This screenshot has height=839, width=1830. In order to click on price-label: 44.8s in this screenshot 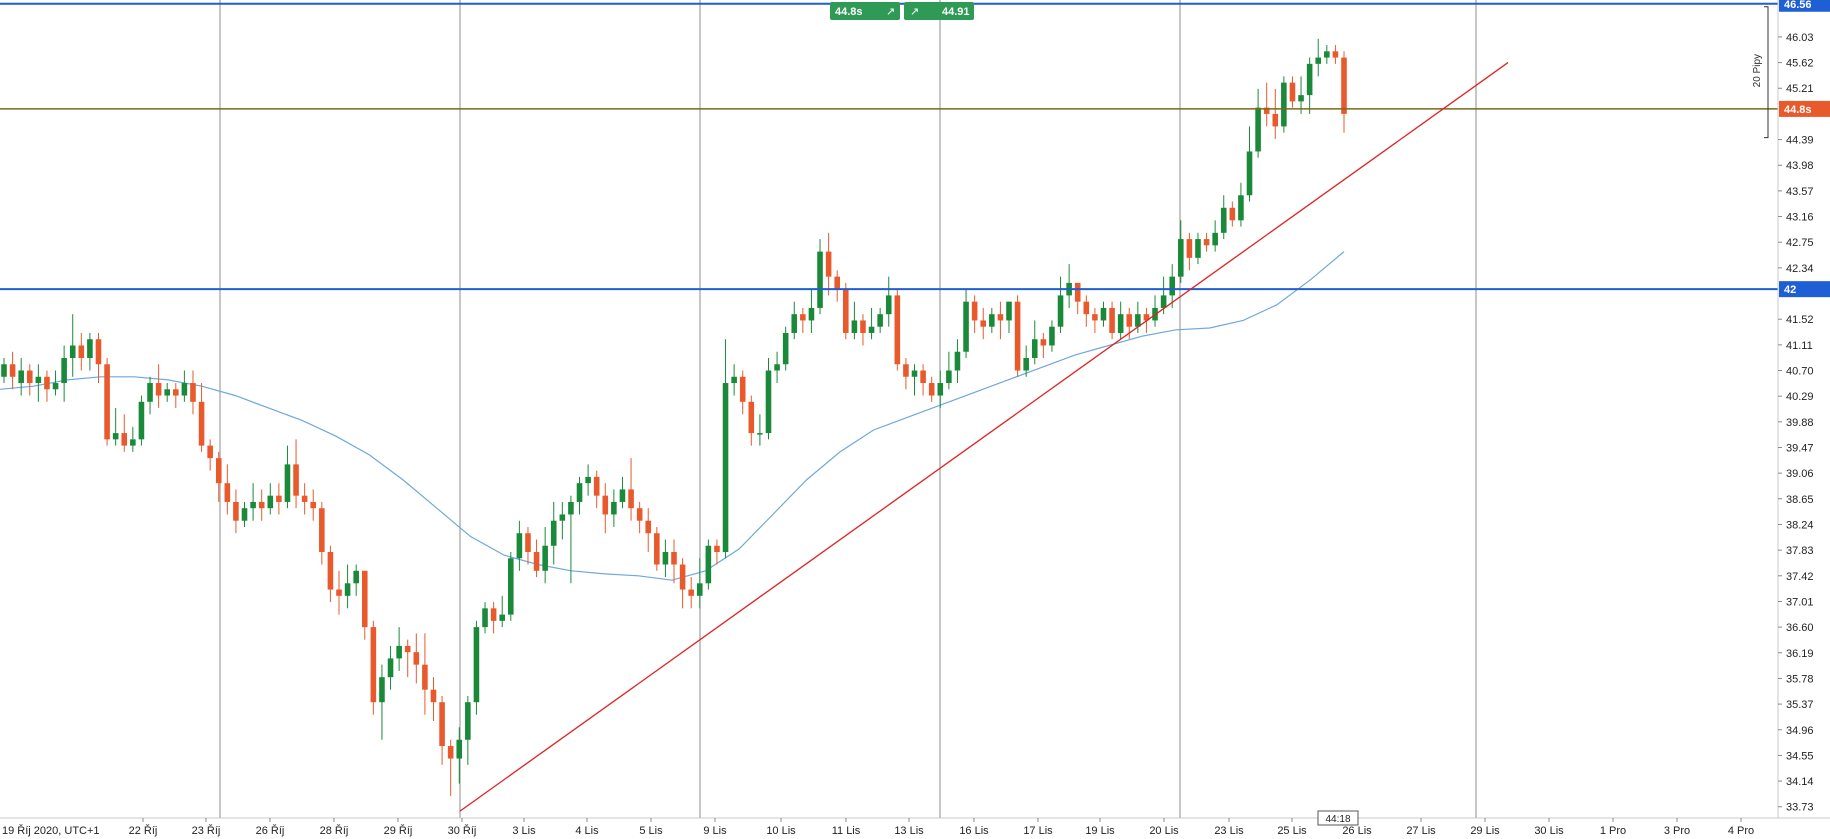, I will do `click(1798, 110)`.